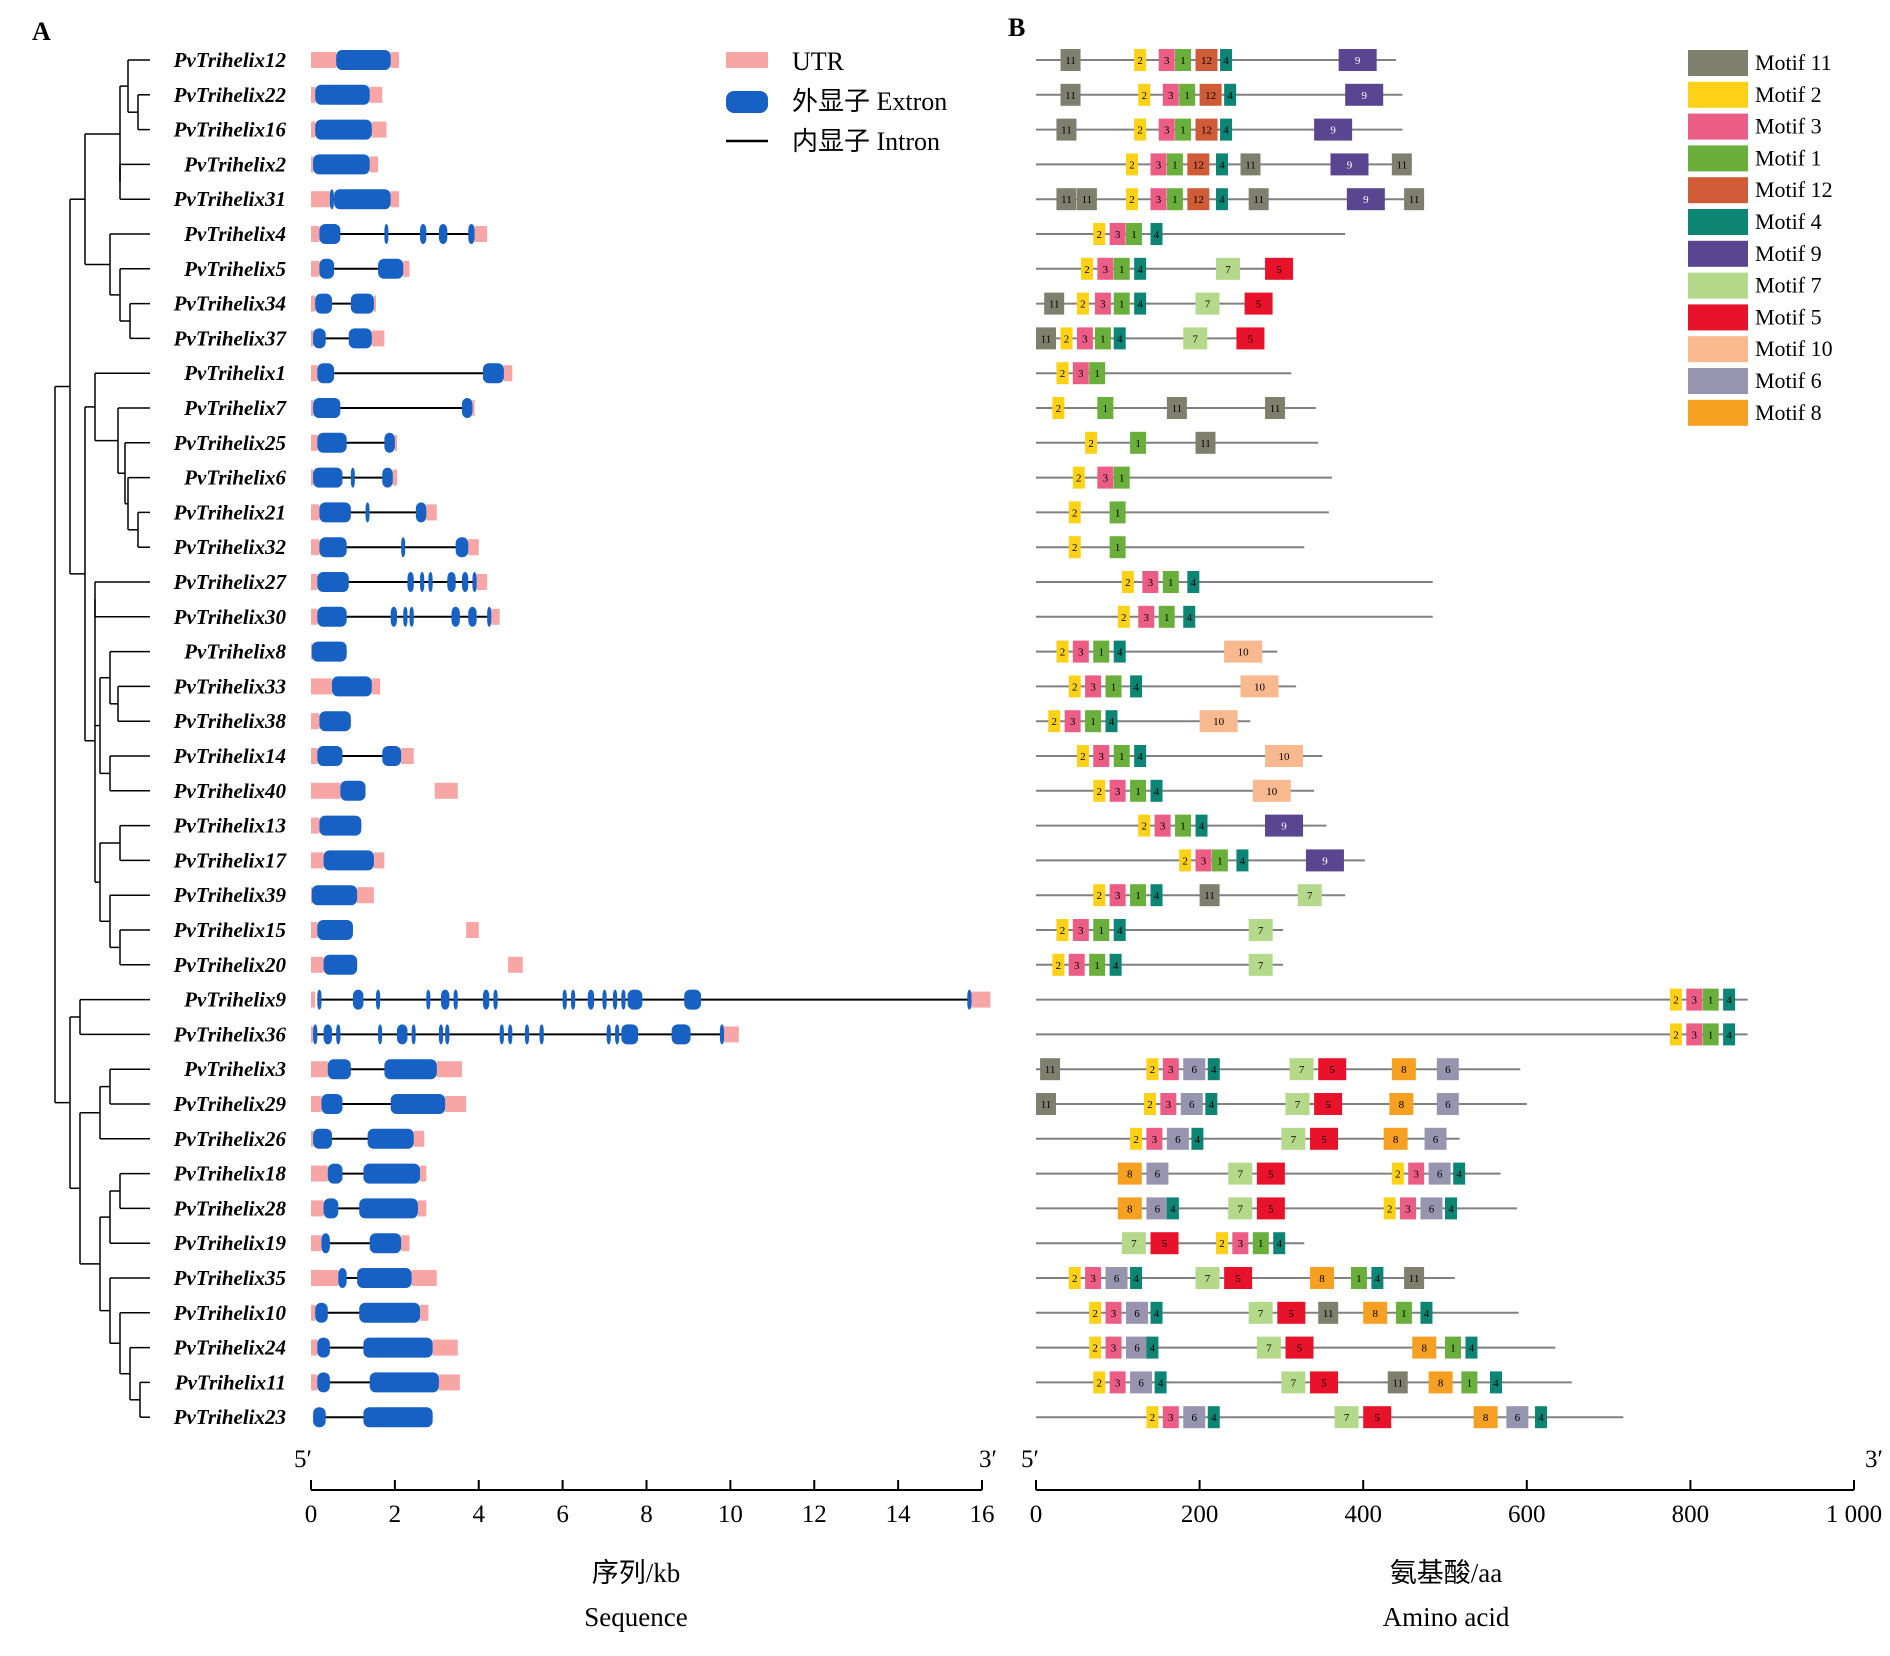 This screenshot has width=1890, height=1656. I want to click on motif-12-box, so click(1198, 199).